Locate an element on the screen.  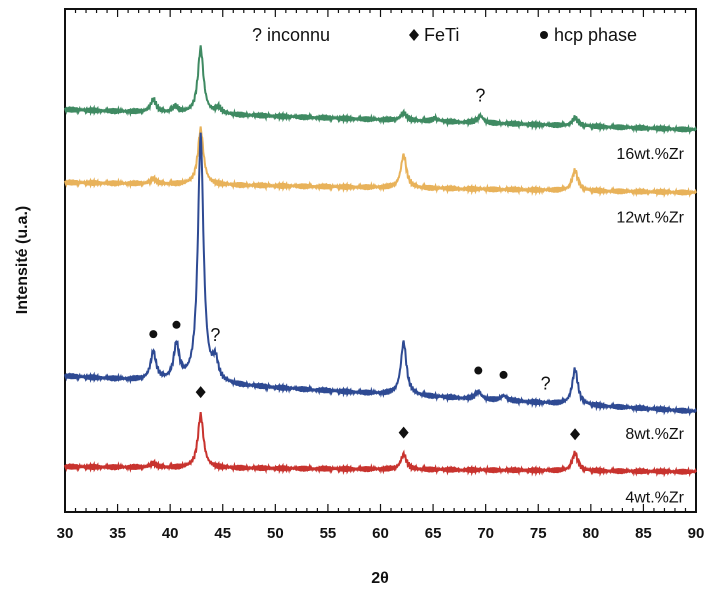
x-tick-label: 30 is located at coordinates (65, 533).